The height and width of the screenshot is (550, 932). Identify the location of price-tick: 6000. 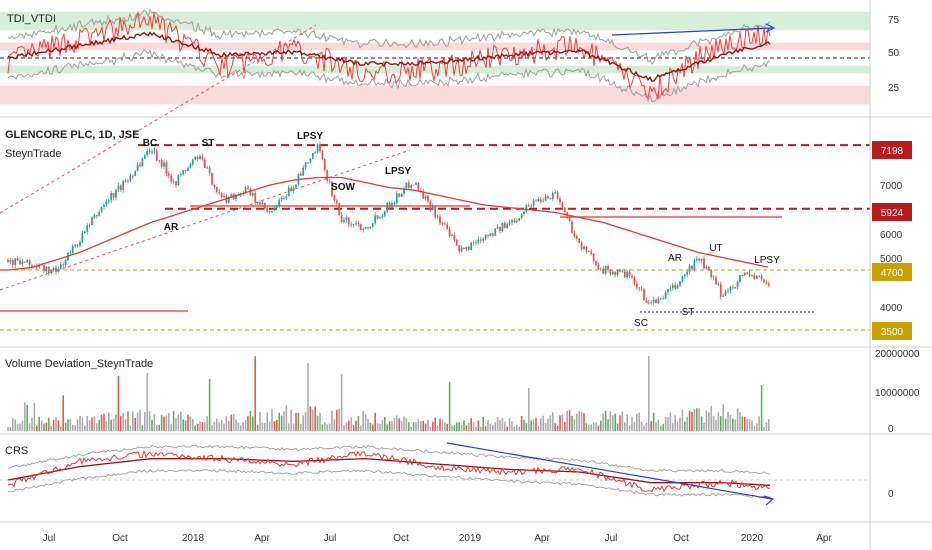
(891, 235).